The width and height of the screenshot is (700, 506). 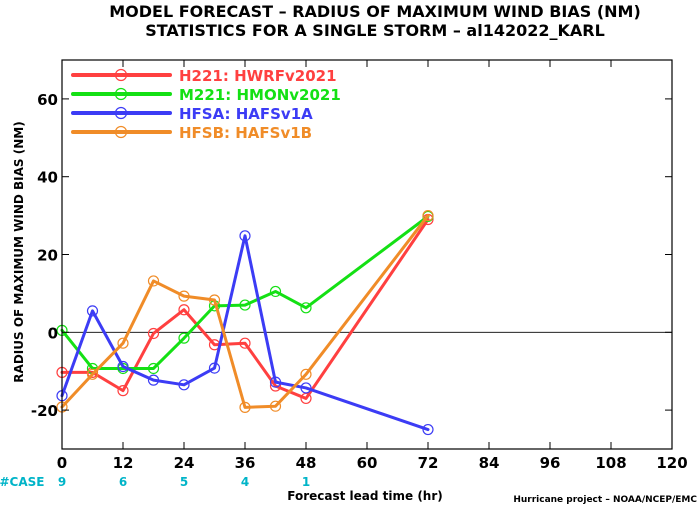 I want to click on x-tick-label: 48, so click(x=306, y=463).